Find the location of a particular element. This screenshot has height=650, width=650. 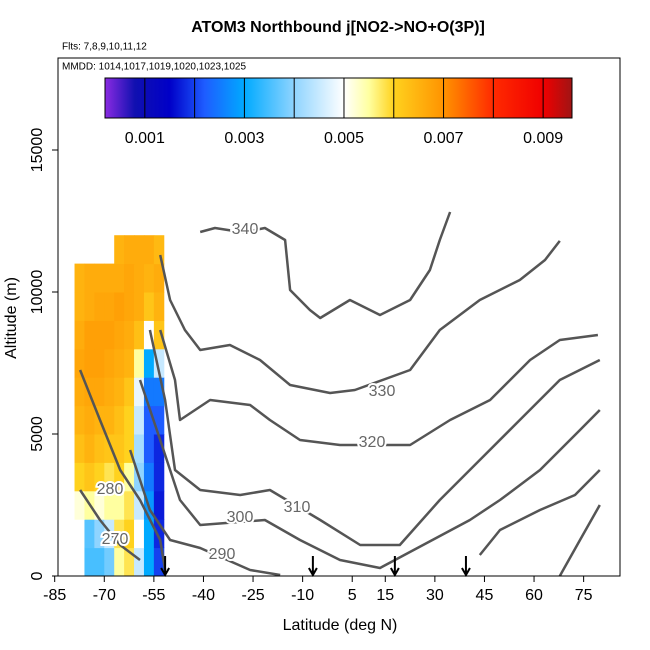

x-tick-label: 30 is located at coordinates (435, 595).